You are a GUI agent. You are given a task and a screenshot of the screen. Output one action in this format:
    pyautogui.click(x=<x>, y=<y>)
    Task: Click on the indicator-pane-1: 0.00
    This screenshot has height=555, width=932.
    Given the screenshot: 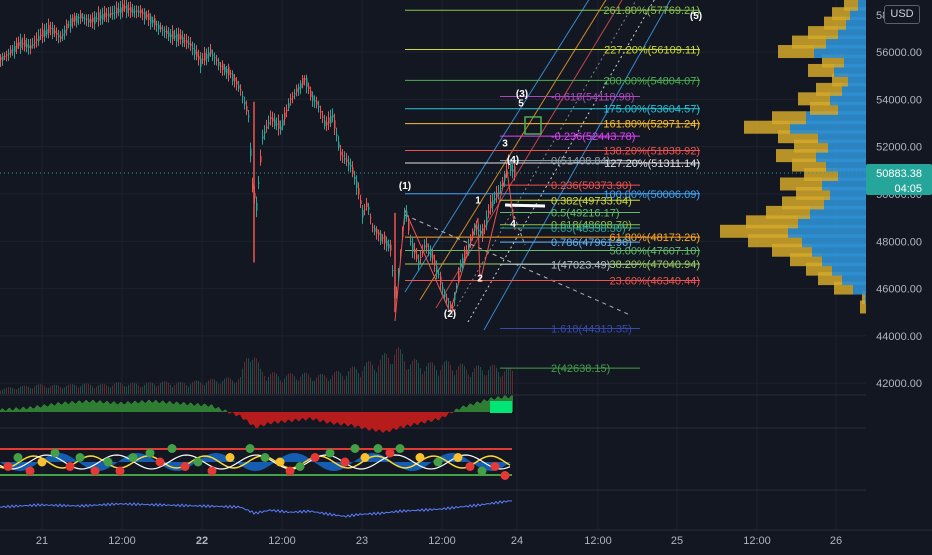 What is the action you would take?
    pyautogui.click(x=448, y=413)
    